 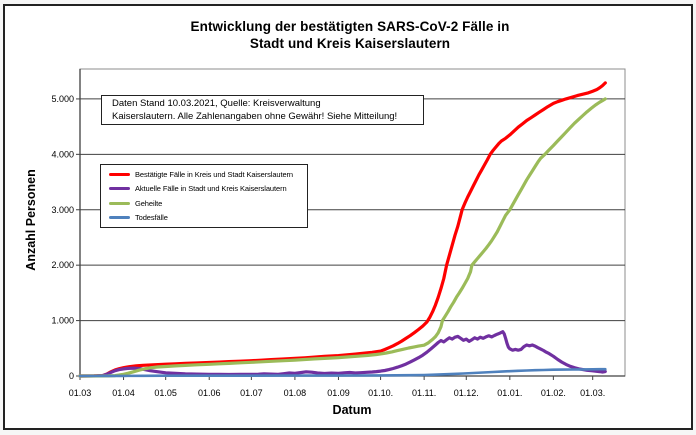 I want to click on legend-label: Todesfälle, so click(x=151, y=218).